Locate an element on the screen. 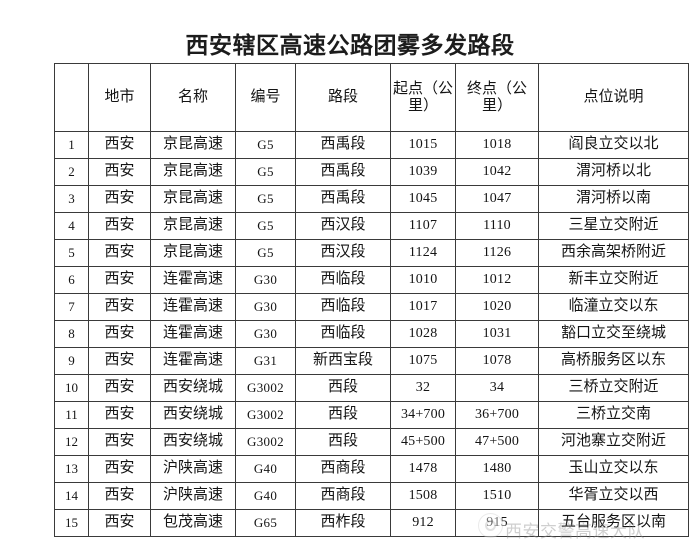 The width and height of the screenshot is (700, 551). cell-index: 2 is located at coordinates (71, 172).